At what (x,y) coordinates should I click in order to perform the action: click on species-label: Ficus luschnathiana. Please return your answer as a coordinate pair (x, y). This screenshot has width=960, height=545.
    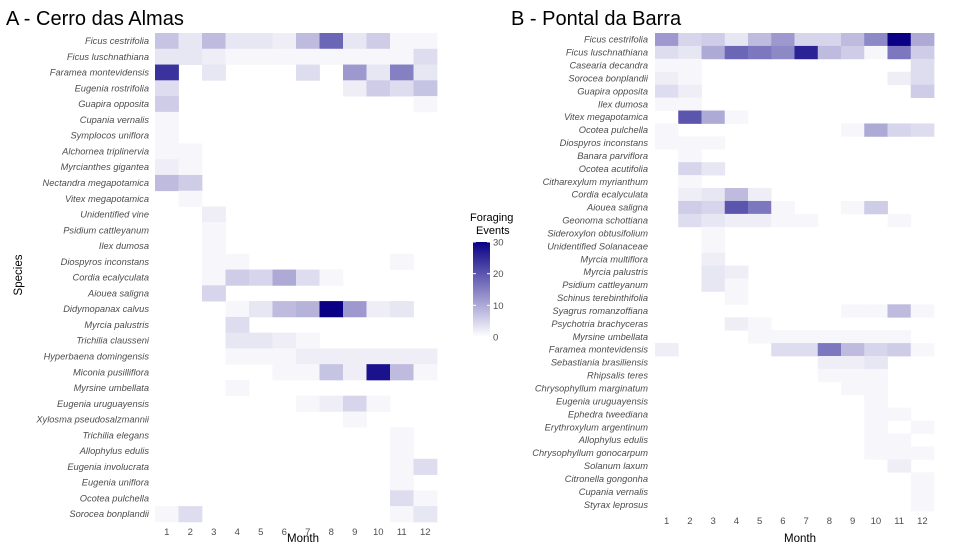
    Looking at the image, I should click on (607, 53).